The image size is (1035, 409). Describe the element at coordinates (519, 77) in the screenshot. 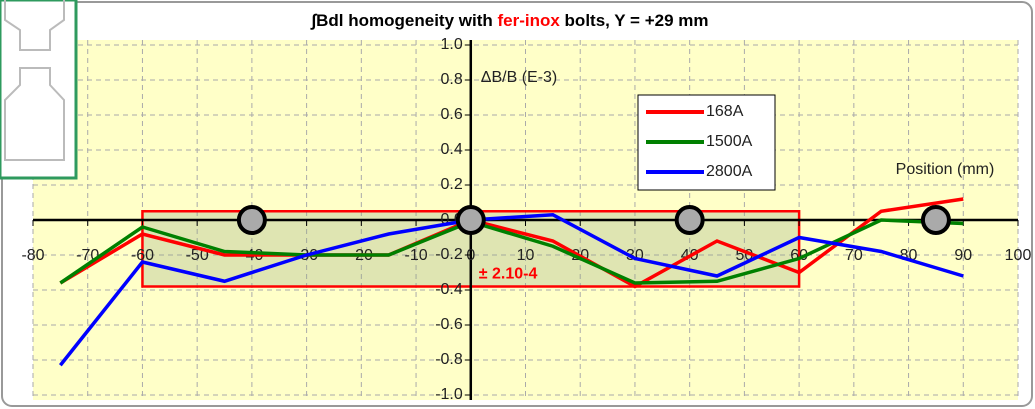

I see `y-axis-label: ΔB/B (E-3)` at that location.